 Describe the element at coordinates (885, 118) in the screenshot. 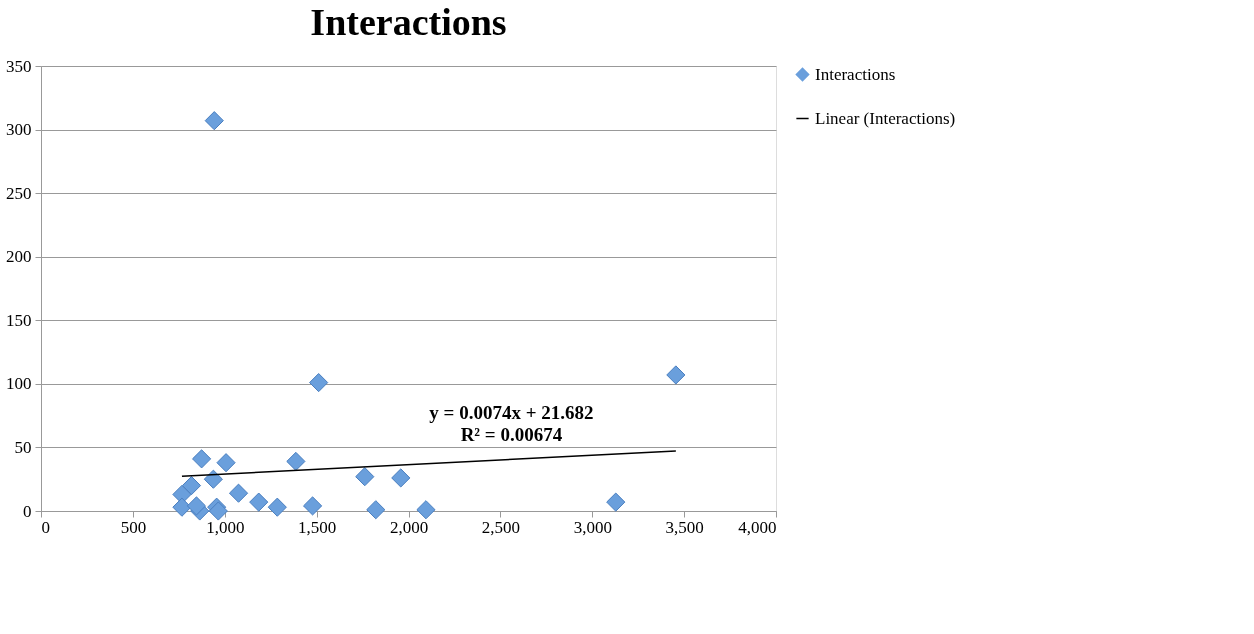

I see `legend-label: Linear (Interactions)` at that location.